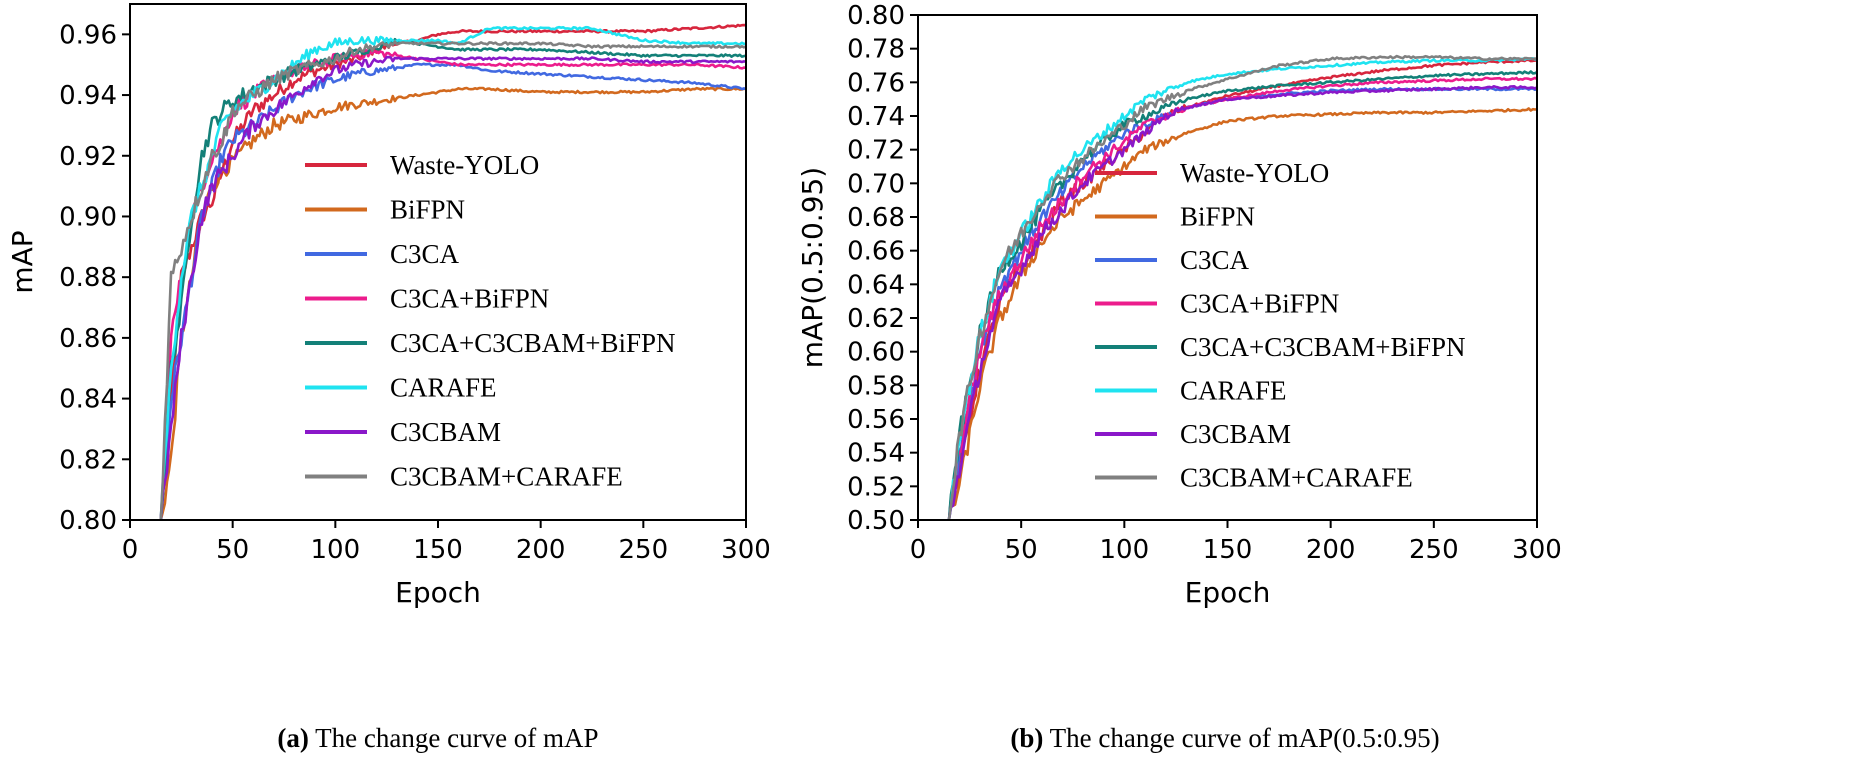 This screenshot has width=1850, height=773. What do you see at coordinates (876, 353) in the screenshot?
I see `y-tick-label: 0.60` at bounding box center [876, 353].